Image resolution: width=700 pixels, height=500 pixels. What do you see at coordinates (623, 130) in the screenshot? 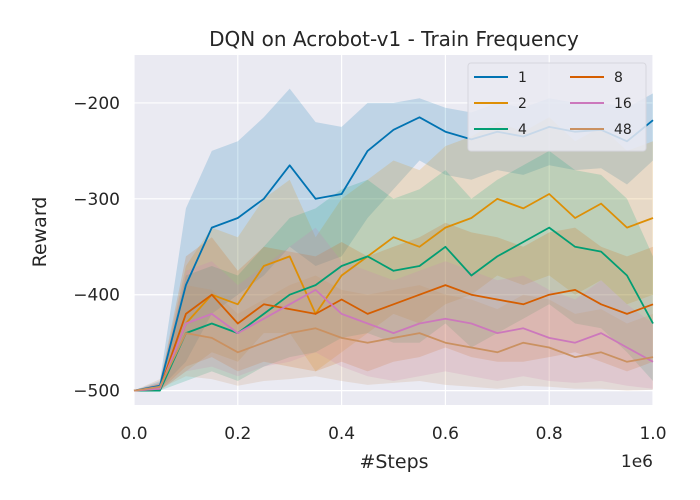
I see `legend-label-48: 48` at bounding box center [623, 130].